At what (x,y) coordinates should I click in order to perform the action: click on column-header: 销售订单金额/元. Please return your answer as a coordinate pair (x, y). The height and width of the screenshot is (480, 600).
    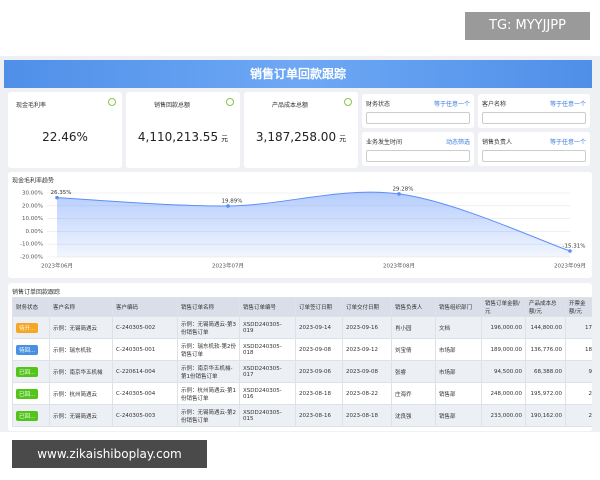
    Looking at the image, I should click on (503, 307).